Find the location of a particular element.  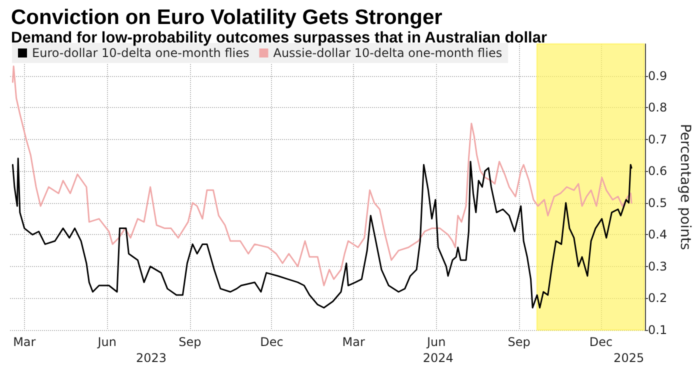

chart-subtitle: Demand for low-probability outcomes surpasses that in Australian dollar is located at coordinates (279, 38).